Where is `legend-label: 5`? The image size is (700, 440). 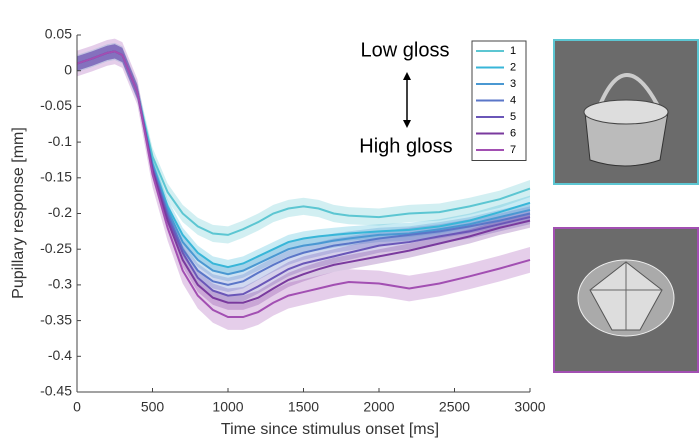 legend-label: 5 is located at coordinates (513, 117).